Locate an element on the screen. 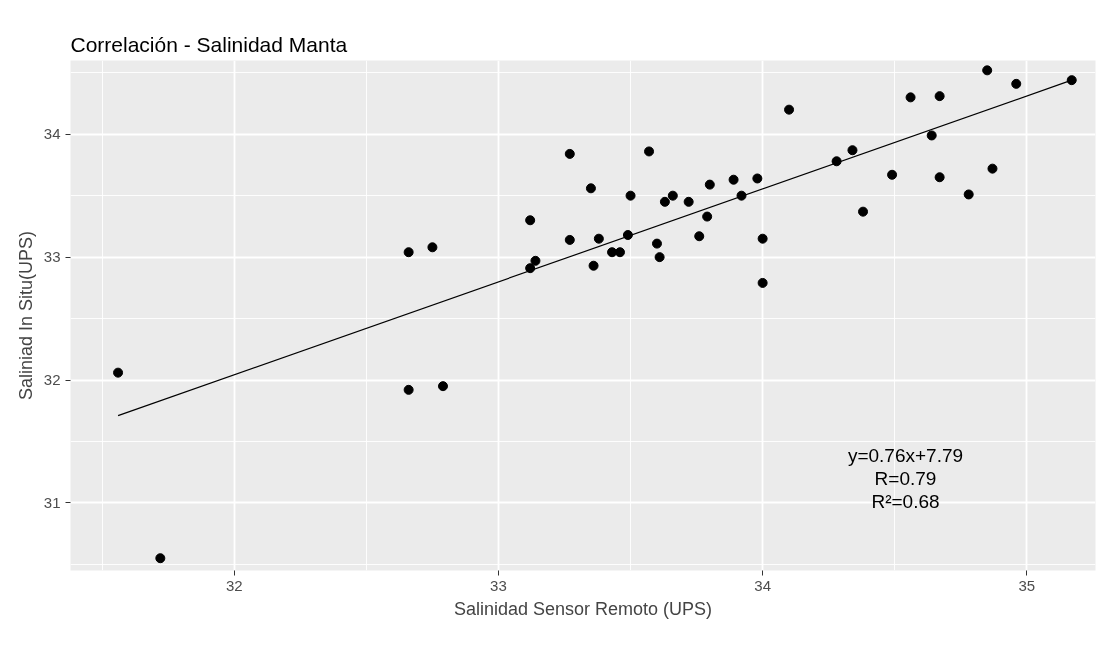 The height and width of the screenshot is (650, 1116). x-tick-label: 35 is located at coordinates (1027, 585).